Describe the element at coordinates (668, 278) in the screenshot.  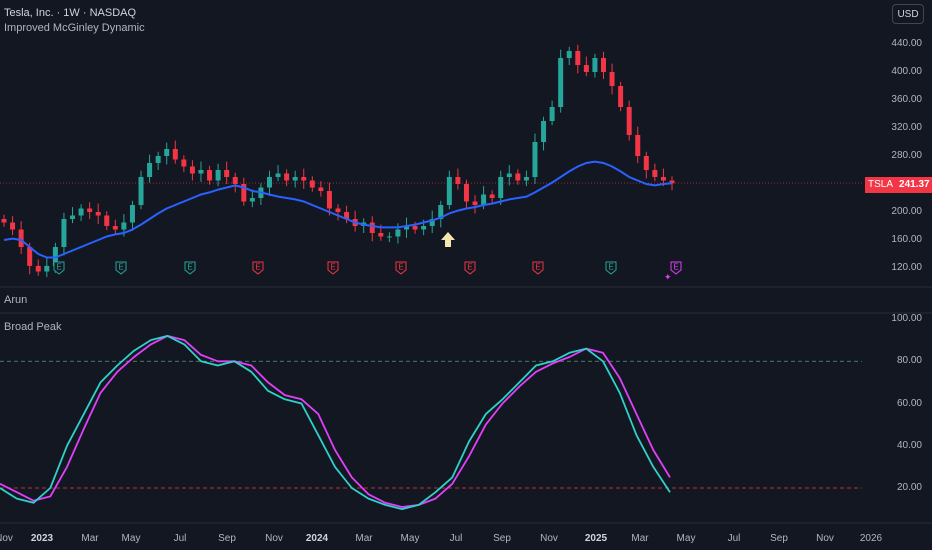
I see `upcoming-earnings-star-icon: ✦` at that location.